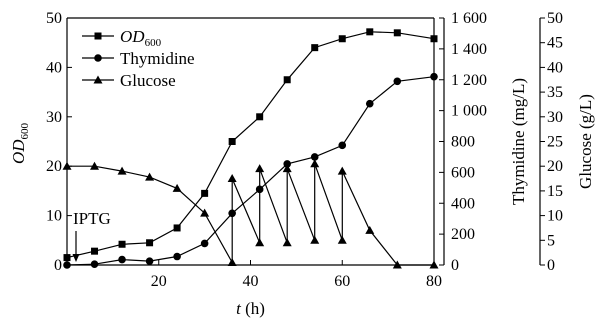  Describe the element at coordinates (463, 172) in the screenshot. I see `thymidine-tick-label: 600` at that location.